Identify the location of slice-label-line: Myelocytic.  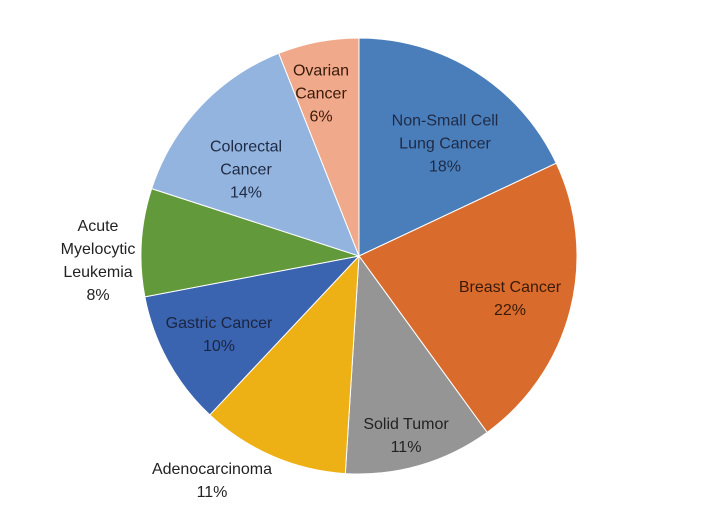
(98, 249).